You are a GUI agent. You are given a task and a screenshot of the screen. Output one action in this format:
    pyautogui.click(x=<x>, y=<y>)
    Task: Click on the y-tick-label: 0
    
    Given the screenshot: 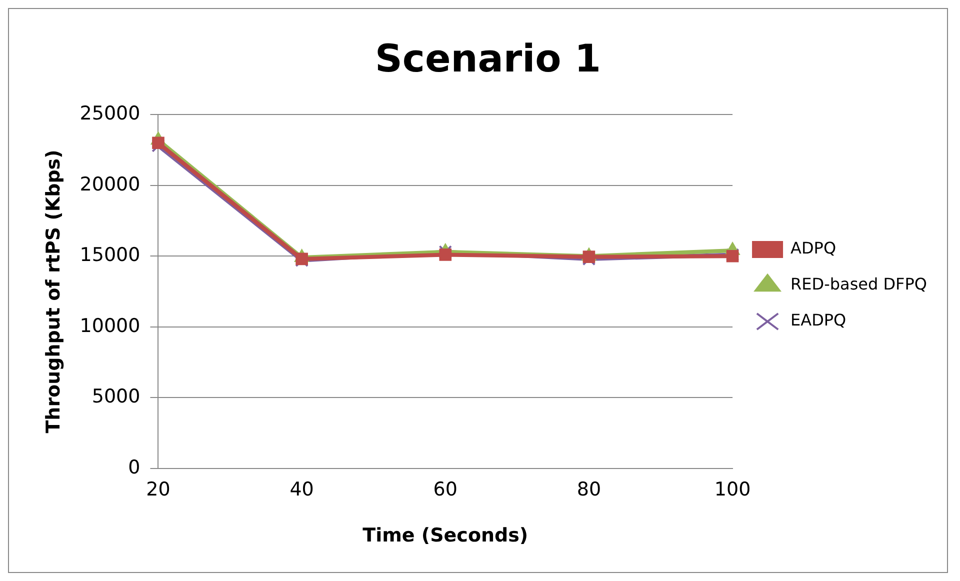 What is the action you would take?
    pyautogui.click(x=134, y=467)
    